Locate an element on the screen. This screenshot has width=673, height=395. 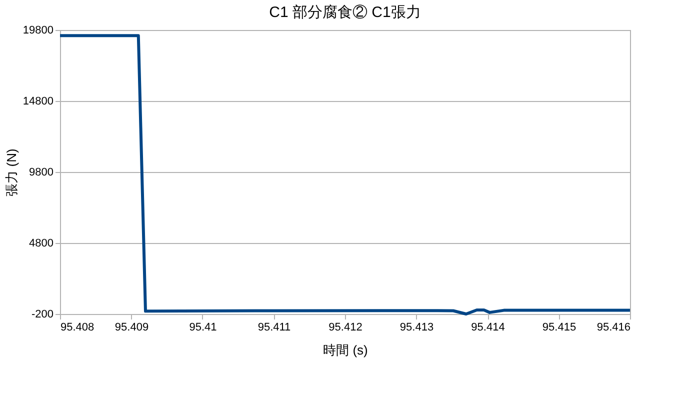
x-tick-label: 95.41 is located at coordinates (203, 328).